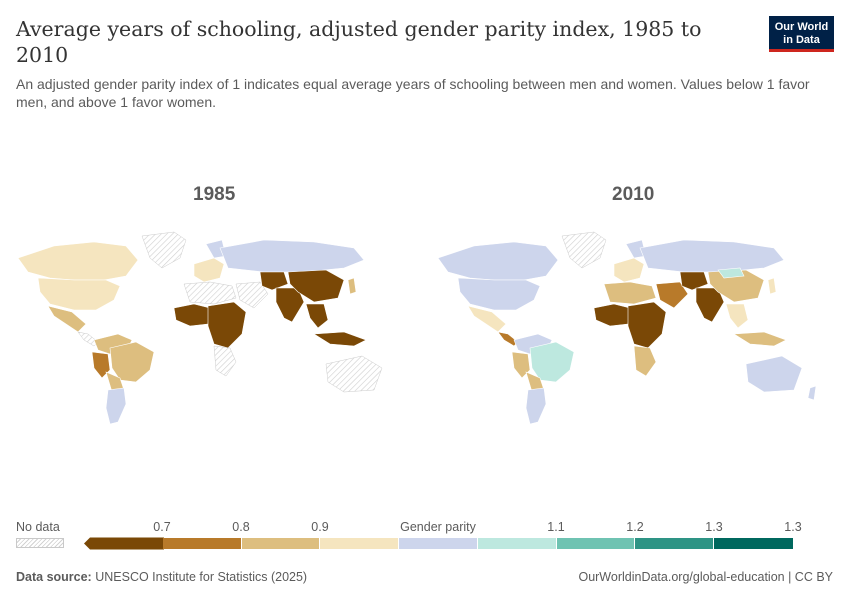 Image resolution: width=850 pixels, height=600 pixels. Describe the element at coordinates (731, 273) in the screenshot. I see `mongolia` at that location.